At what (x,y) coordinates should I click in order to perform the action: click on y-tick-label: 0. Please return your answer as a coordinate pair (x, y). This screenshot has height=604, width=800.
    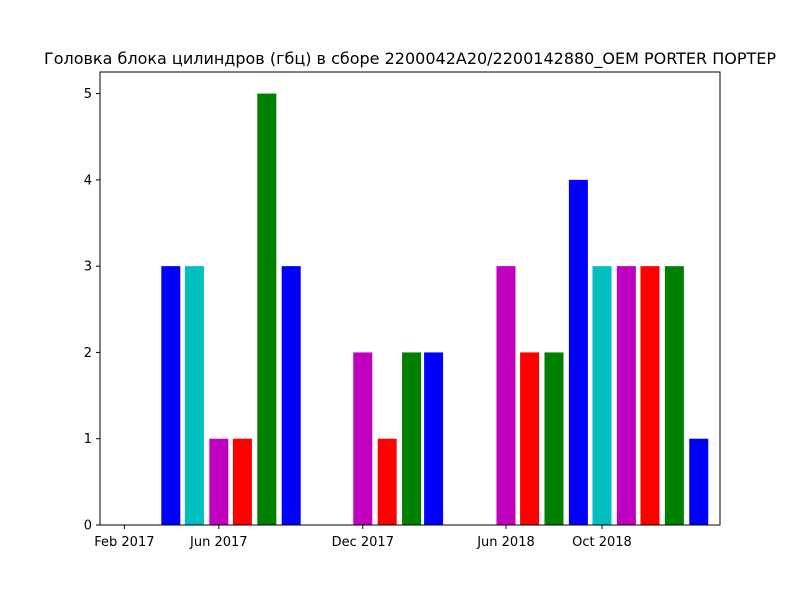
    Looking at the image, I should click on (88, 526).